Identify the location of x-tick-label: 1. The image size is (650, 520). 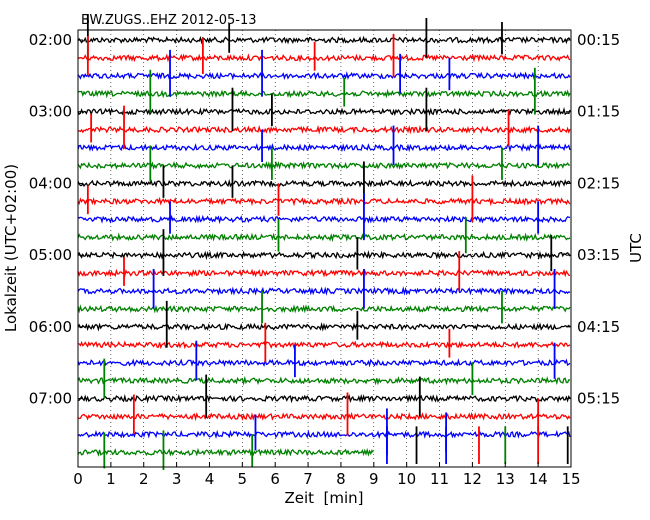
(111, 479).